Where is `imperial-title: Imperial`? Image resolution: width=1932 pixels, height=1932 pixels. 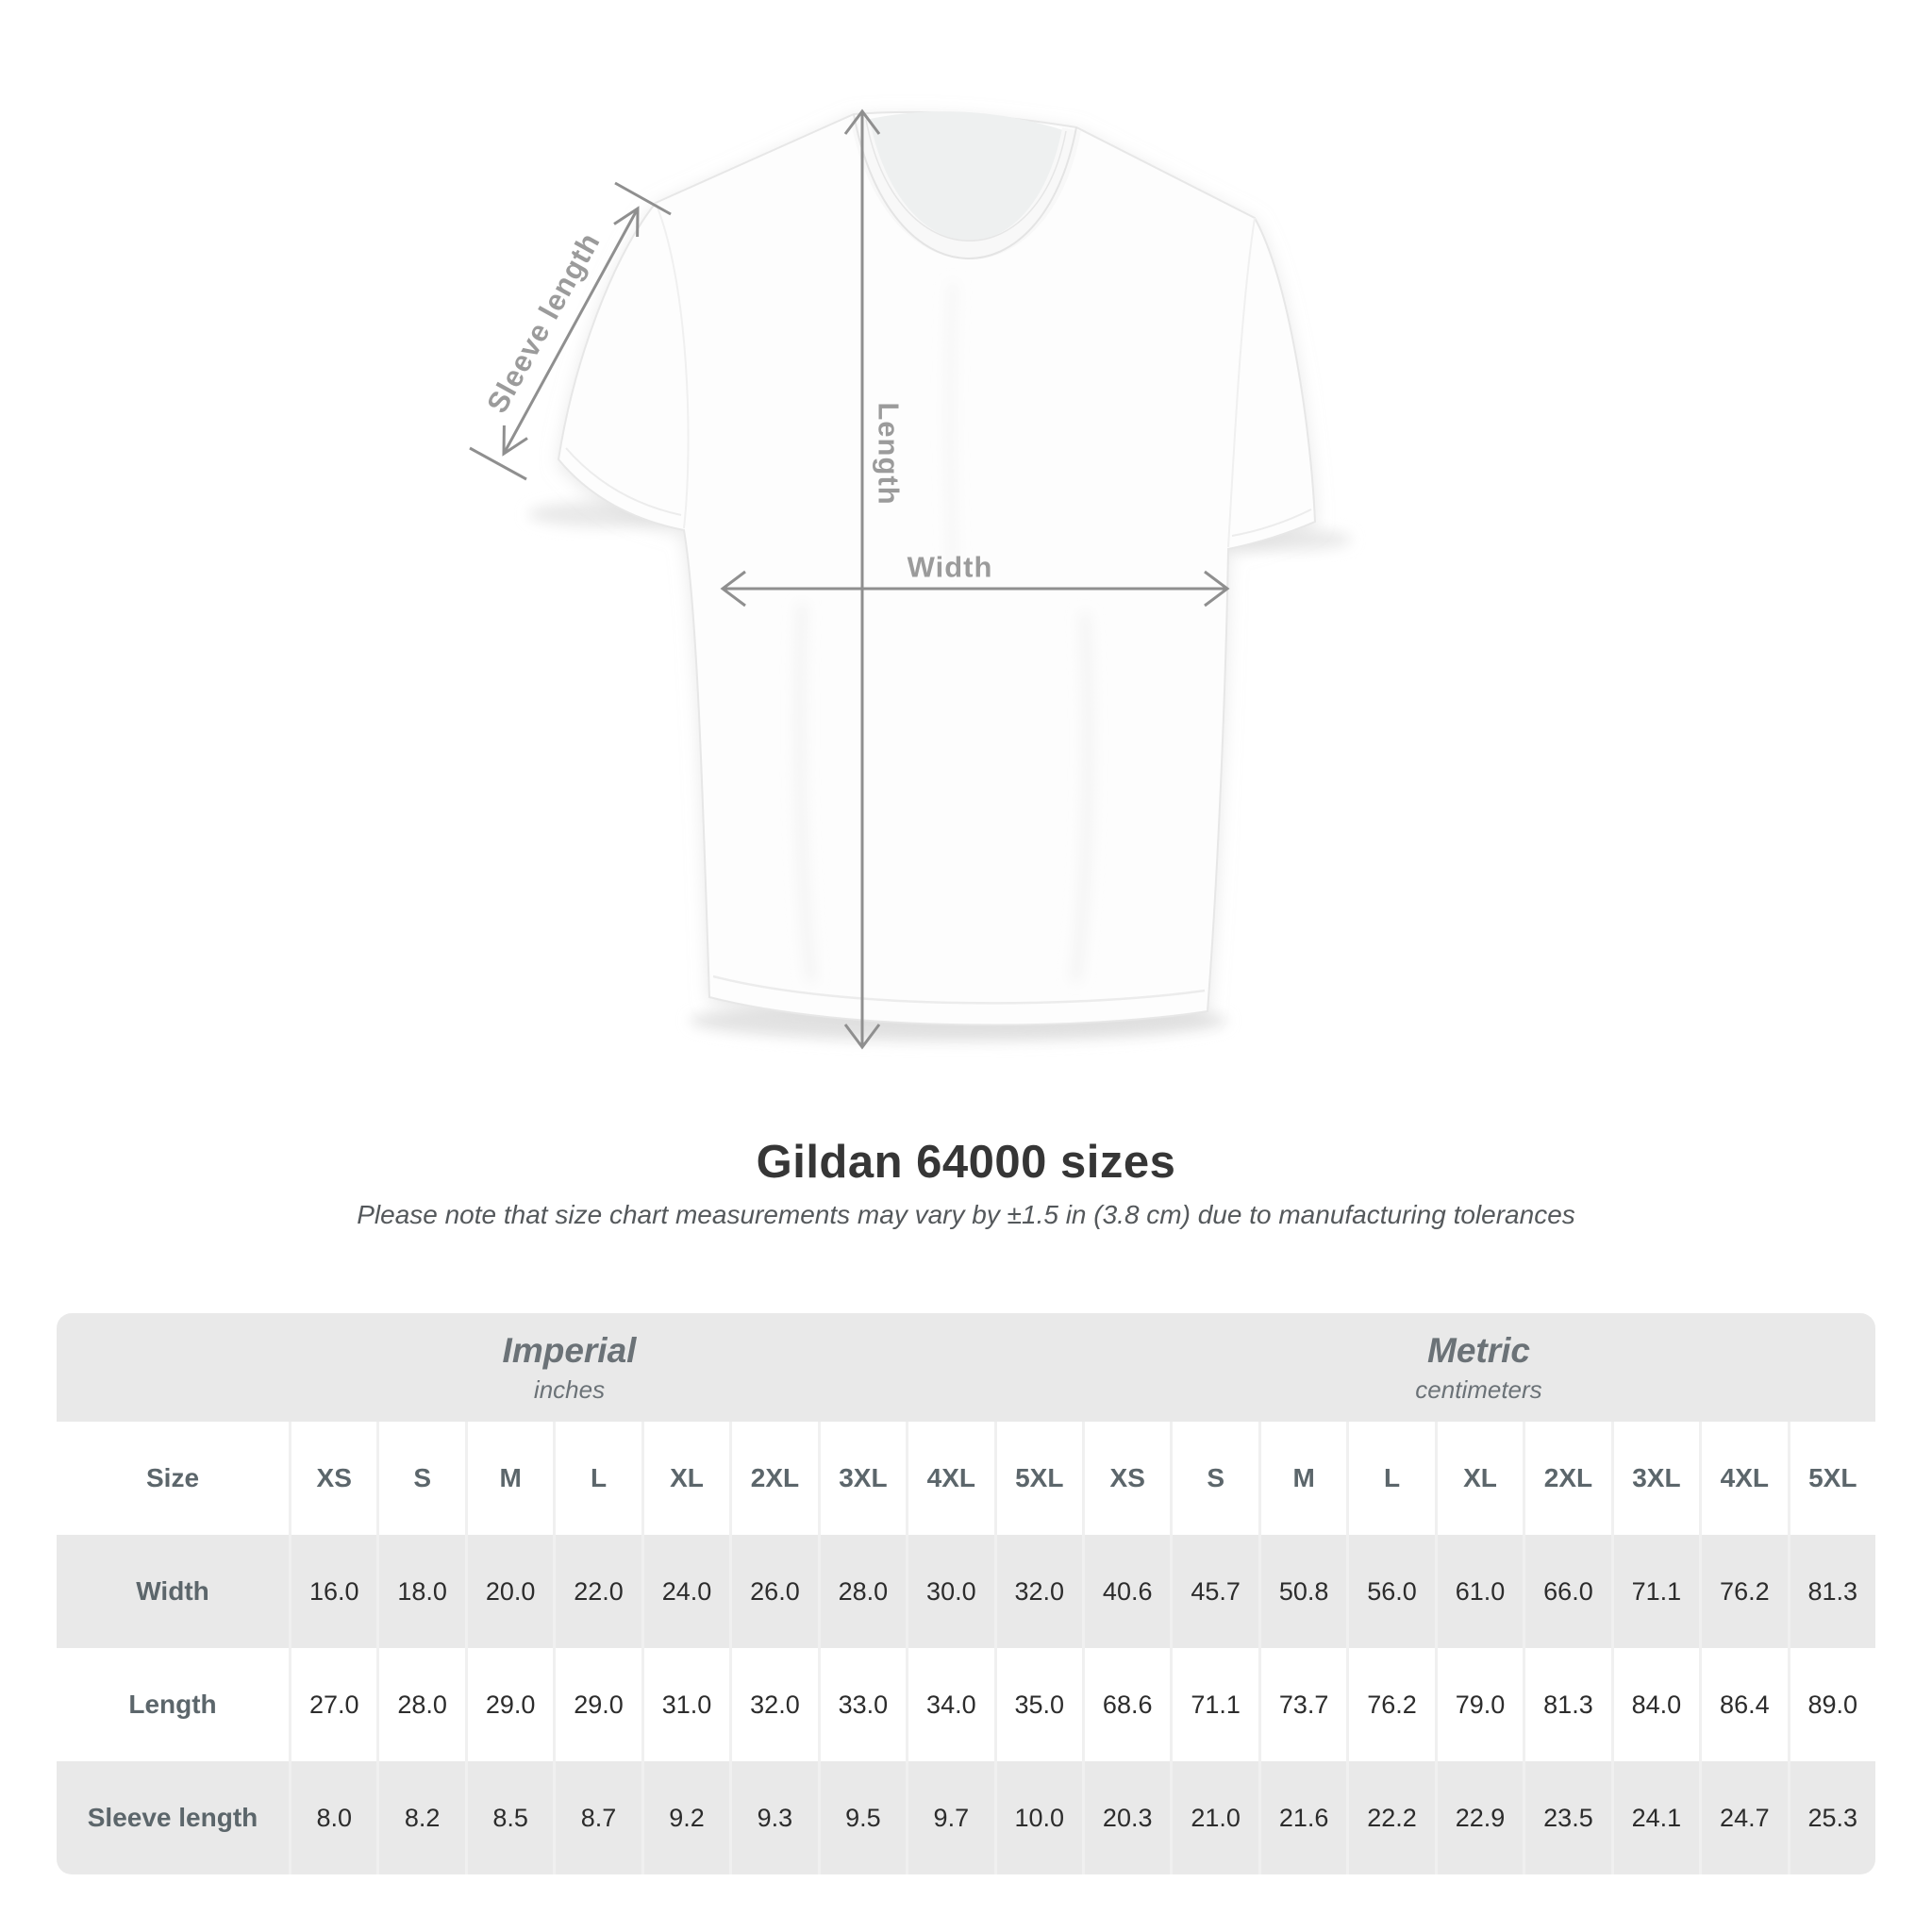
imperial-title: Imperial is located at coordinates (569, 1350).